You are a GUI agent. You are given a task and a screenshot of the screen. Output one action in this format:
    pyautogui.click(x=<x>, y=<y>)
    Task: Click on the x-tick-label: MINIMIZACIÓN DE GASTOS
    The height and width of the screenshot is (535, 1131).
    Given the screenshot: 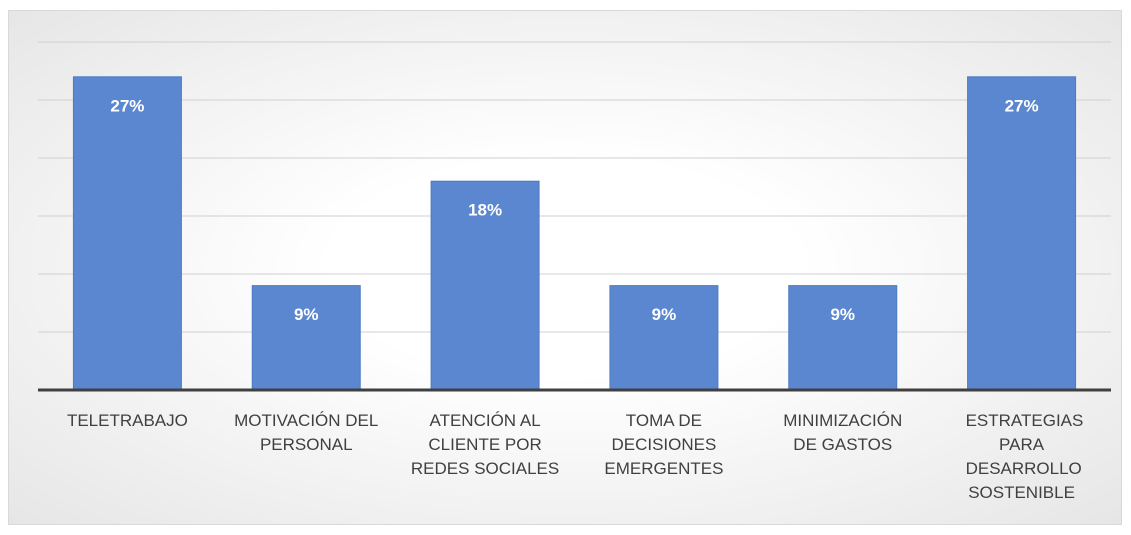 What is the action you would take?
    pyautogui.click(x=843, y=432)
    